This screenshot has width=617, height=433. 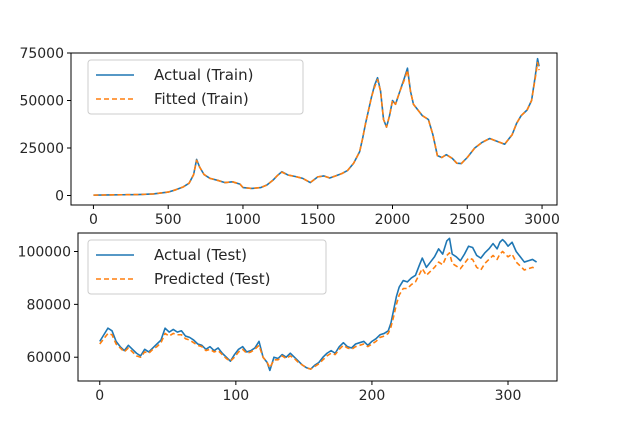 I want to click on train-legend: Actual (Train) Fitted (Train), so click(x=195, y=87).